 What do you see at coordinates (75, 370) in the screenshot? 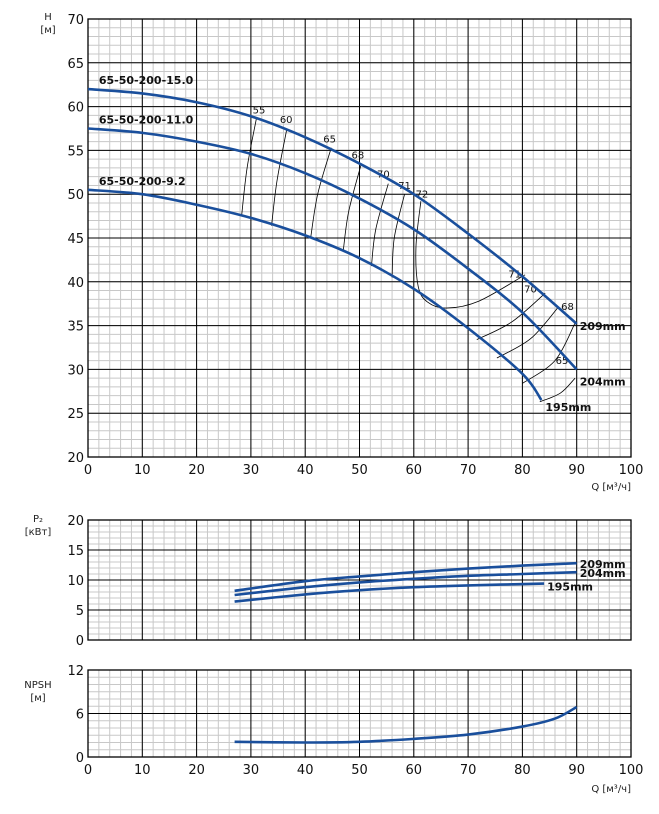
I see `y-tick-label: 30` at bounding box center [75, 370].